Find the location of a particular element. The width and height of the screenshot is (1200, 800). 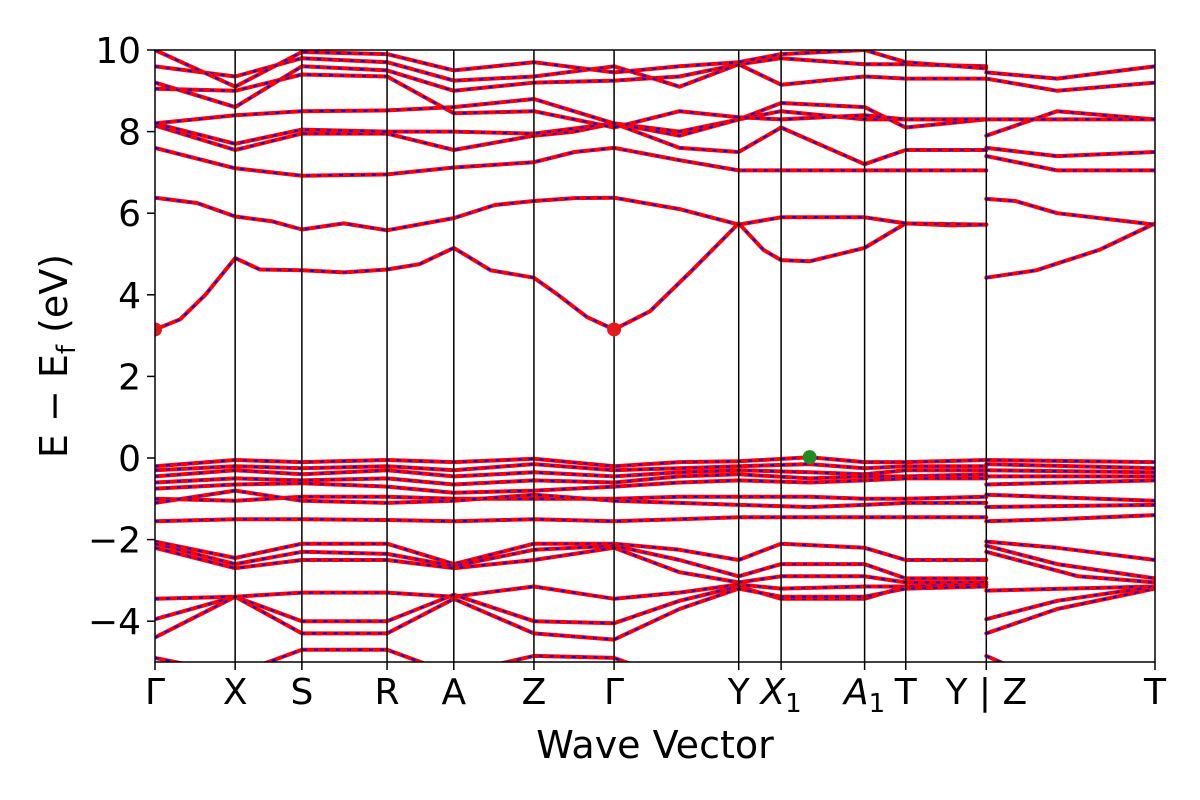

band-v7z is located at coordinates (1069, 505).